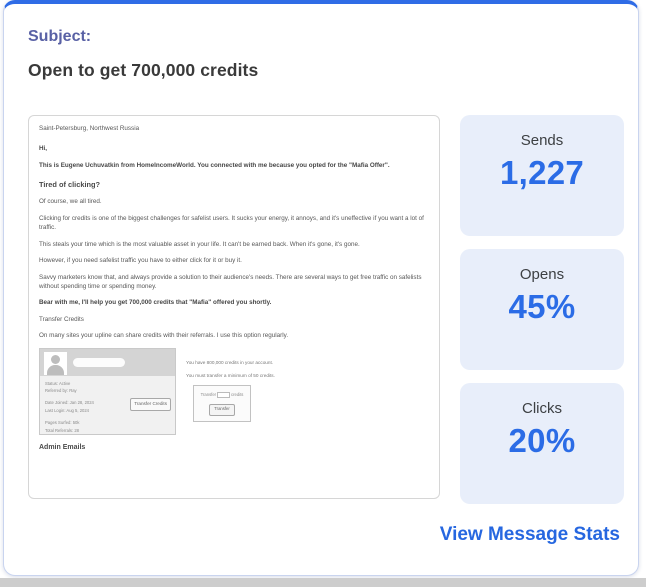 This screenshot has height=587, width=646. What do you see at coordinates (208, 394) in the screenshot?
I see `transfer-form-prefix: Transfer` at bounding box center [208, 394].